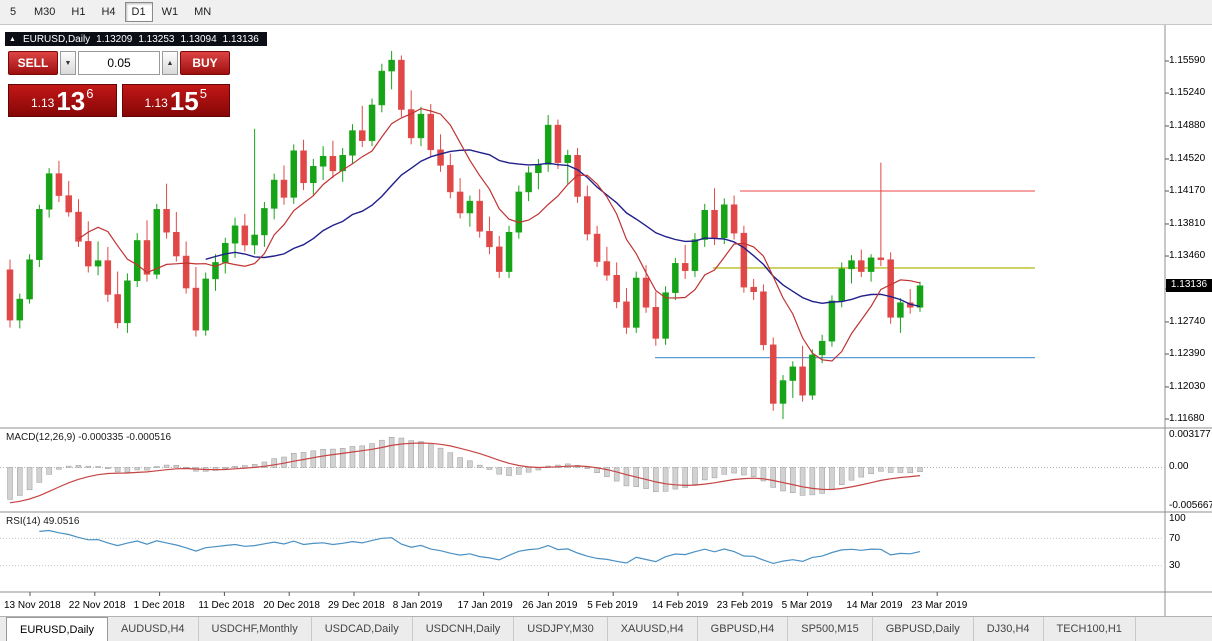  I want to click on chart-tab-gbpusd-daily: GBPUSD,Daily, so click(923, 629).